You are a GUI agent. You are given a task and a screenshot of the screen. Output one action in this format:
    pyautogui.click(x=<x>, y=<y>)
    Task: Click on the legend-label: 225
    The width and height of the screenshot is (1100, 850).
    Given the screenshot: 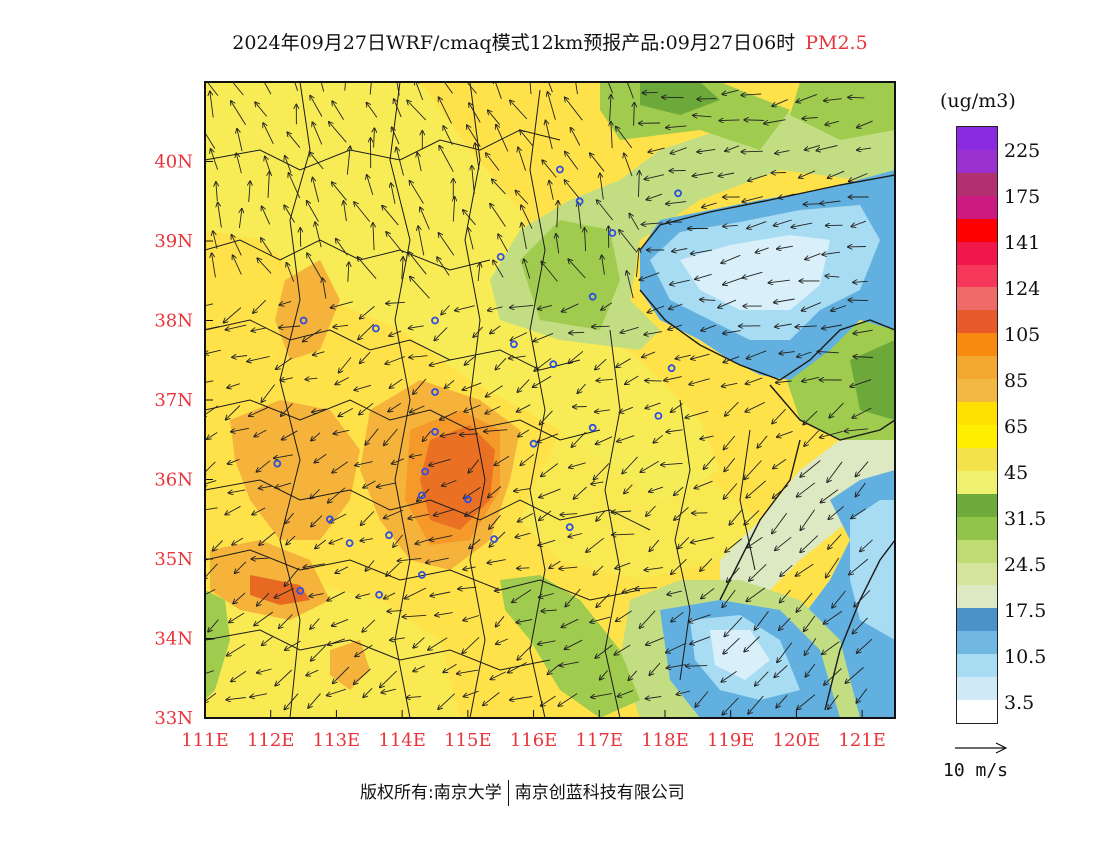 What is the action you would take?
    pyautogui.click(x=1022, y=151)
    